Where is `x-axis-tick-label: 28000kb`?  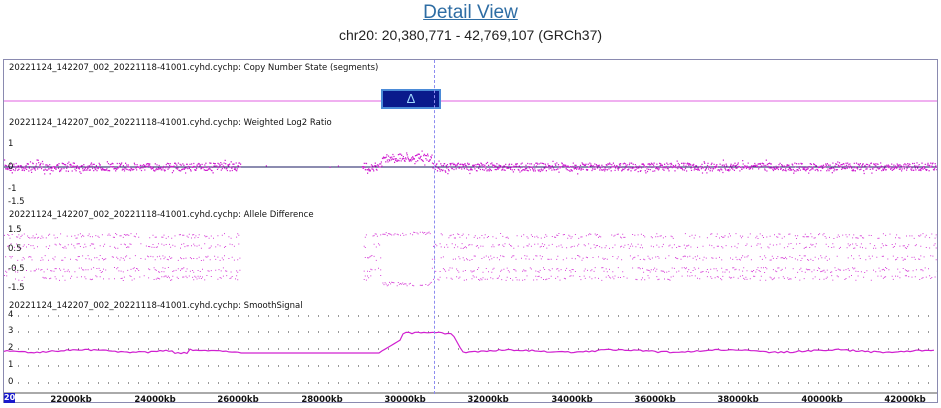
x-axis-tick-label: 28000kb is located at coordinates (322, 400).